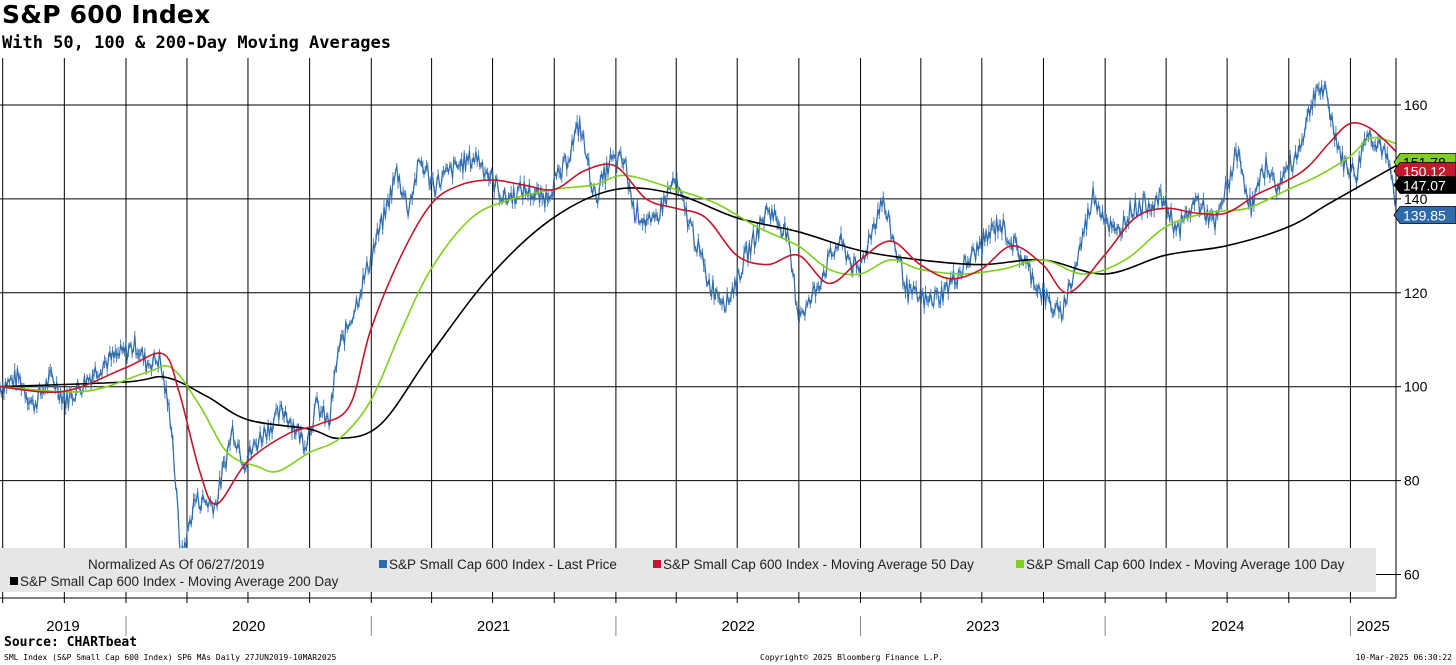 This screenshot has height=665, width=1456. Describe the element at coordinates (1373, 626) in the screenshot. I see `x-year-label: 2025` at that location.